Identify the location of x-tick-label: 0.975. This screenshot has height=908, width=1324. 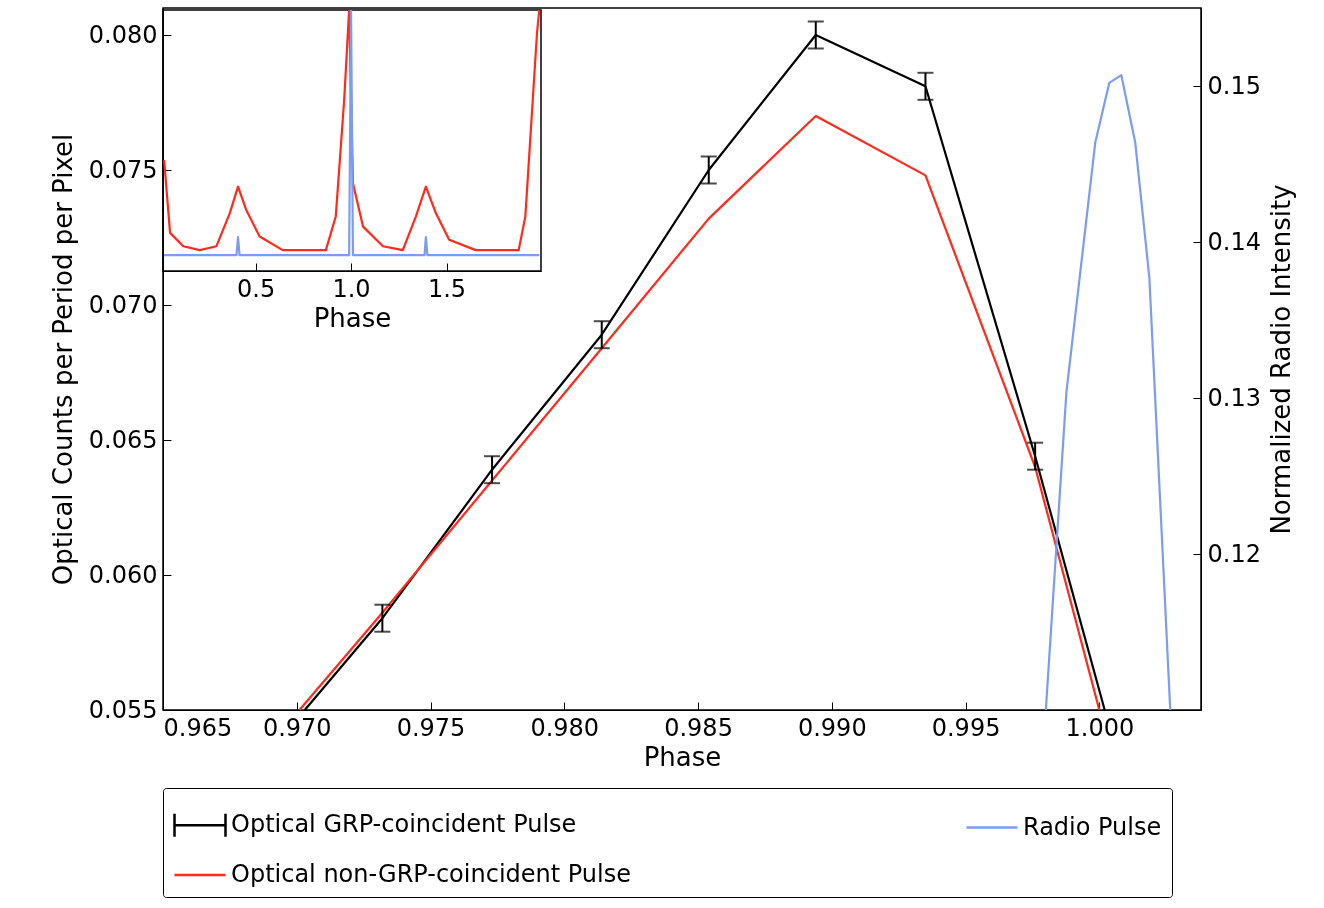
(431, 727).